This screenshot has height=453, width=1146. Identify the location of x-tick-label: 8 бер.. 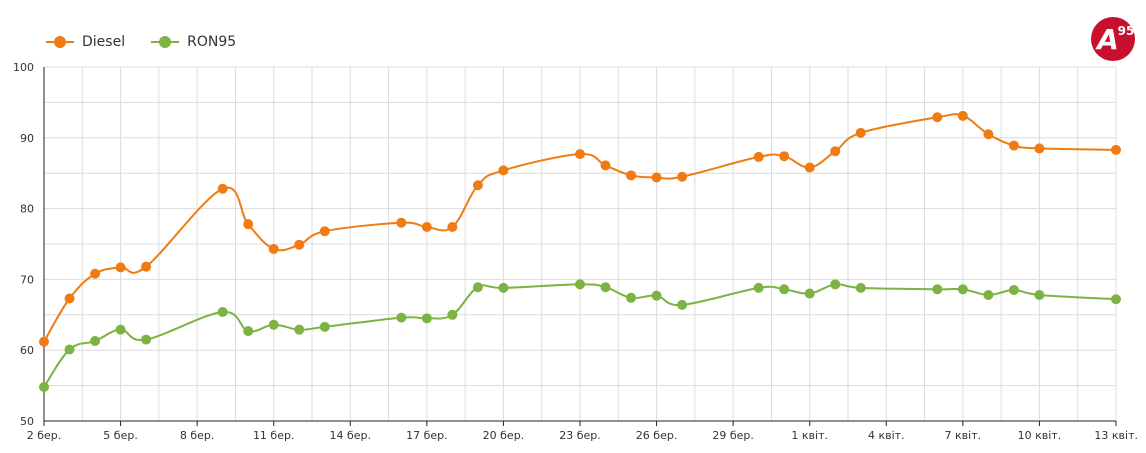
(197, 435).